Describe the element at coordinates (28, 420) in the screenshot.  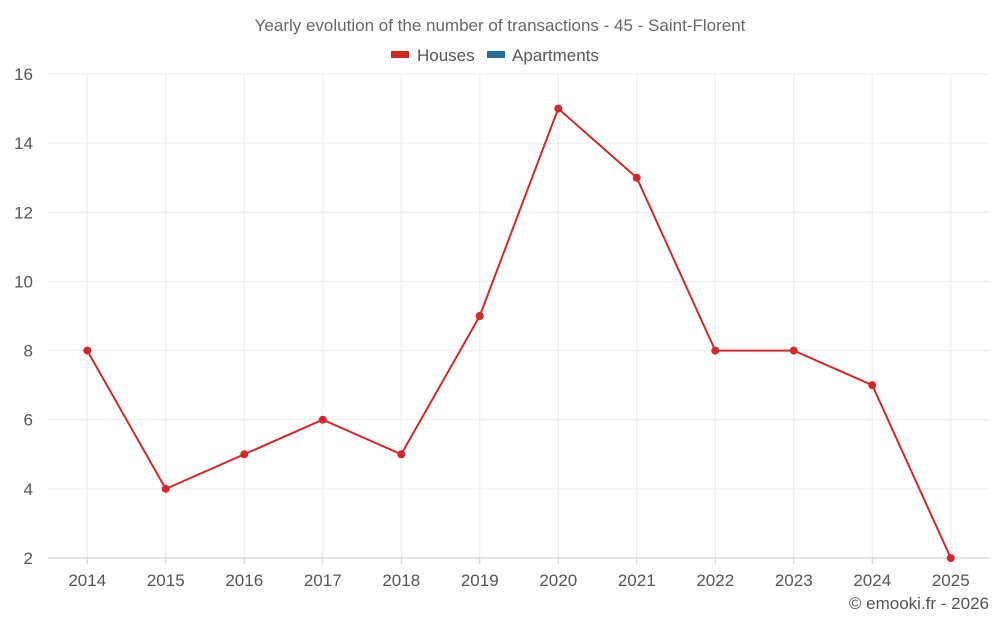
I see `y-tick-label: 6` at that location.